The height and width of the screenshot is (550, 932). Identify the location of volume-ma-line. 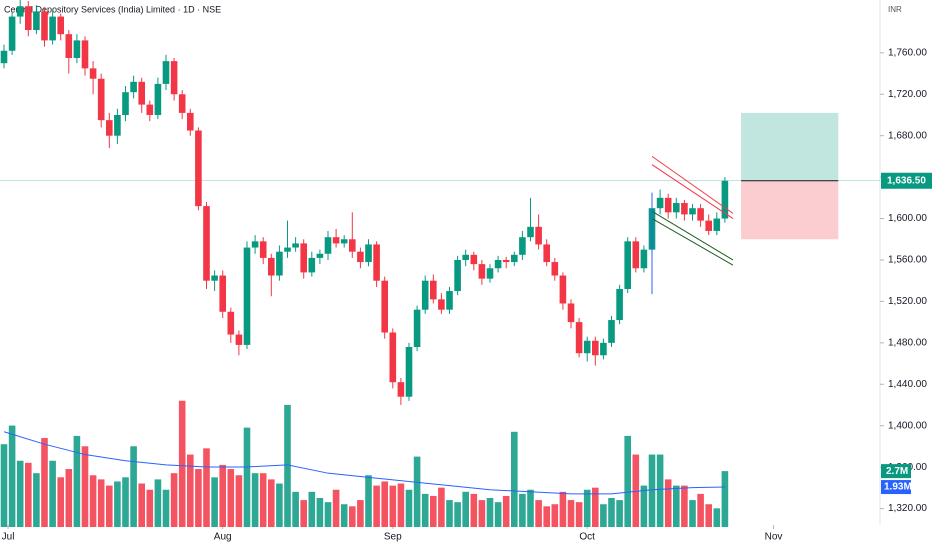
(364, 463).